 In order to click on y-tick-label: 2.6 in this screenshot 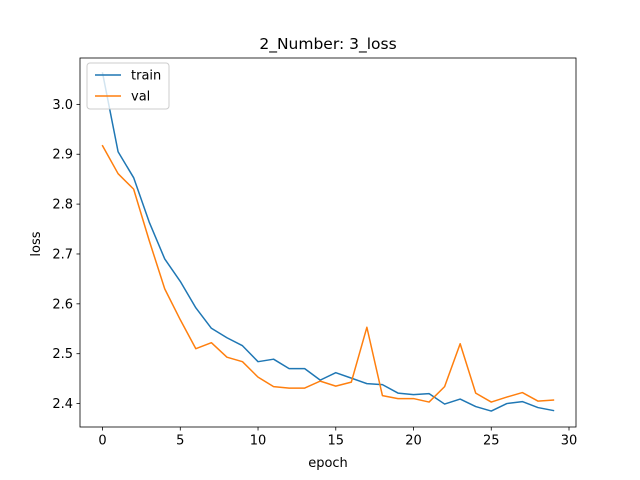, I will do `click(62, 304)`.